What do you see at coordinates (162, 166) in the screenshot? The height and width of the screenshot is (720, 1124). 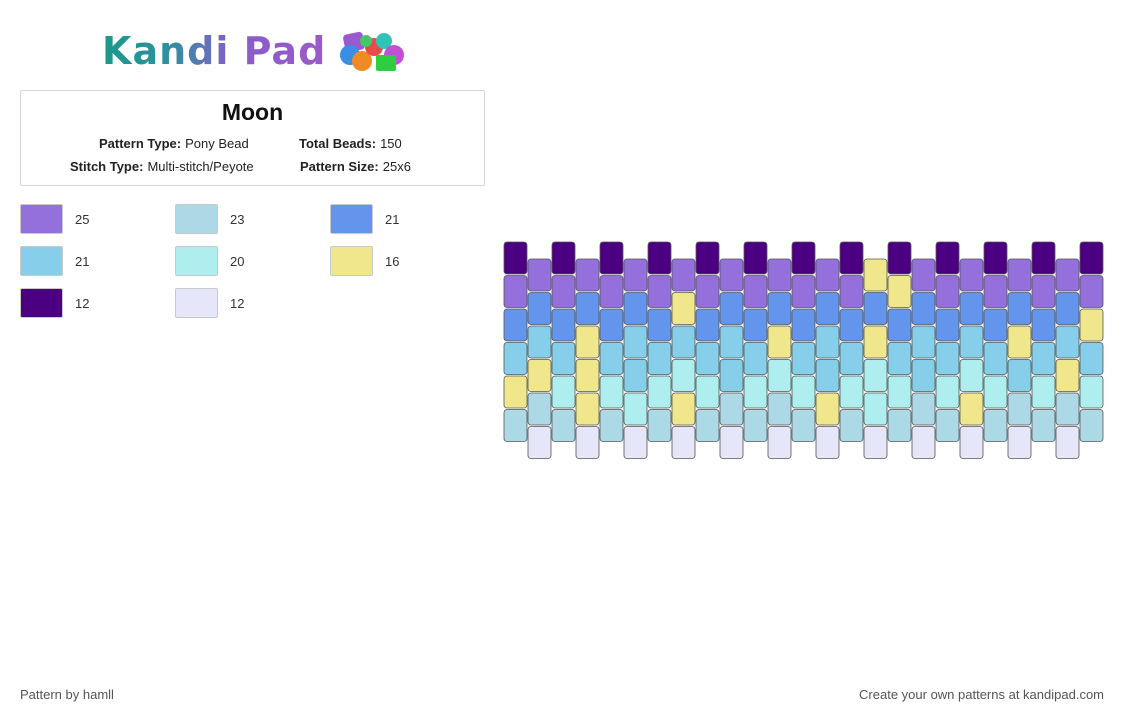 I see `stitch-type: Stitch Type: Multi-stitch/Peyote` at bounding box center [162, 166].